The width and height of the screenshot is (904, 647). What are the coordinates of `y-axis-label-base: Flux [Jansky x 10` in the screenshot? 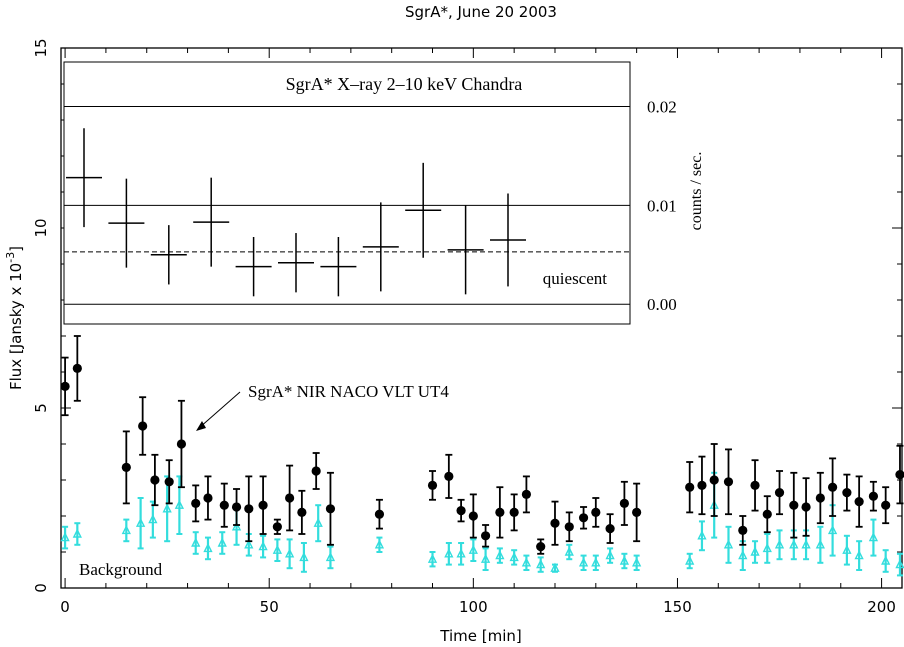 It's located at (16, 326).